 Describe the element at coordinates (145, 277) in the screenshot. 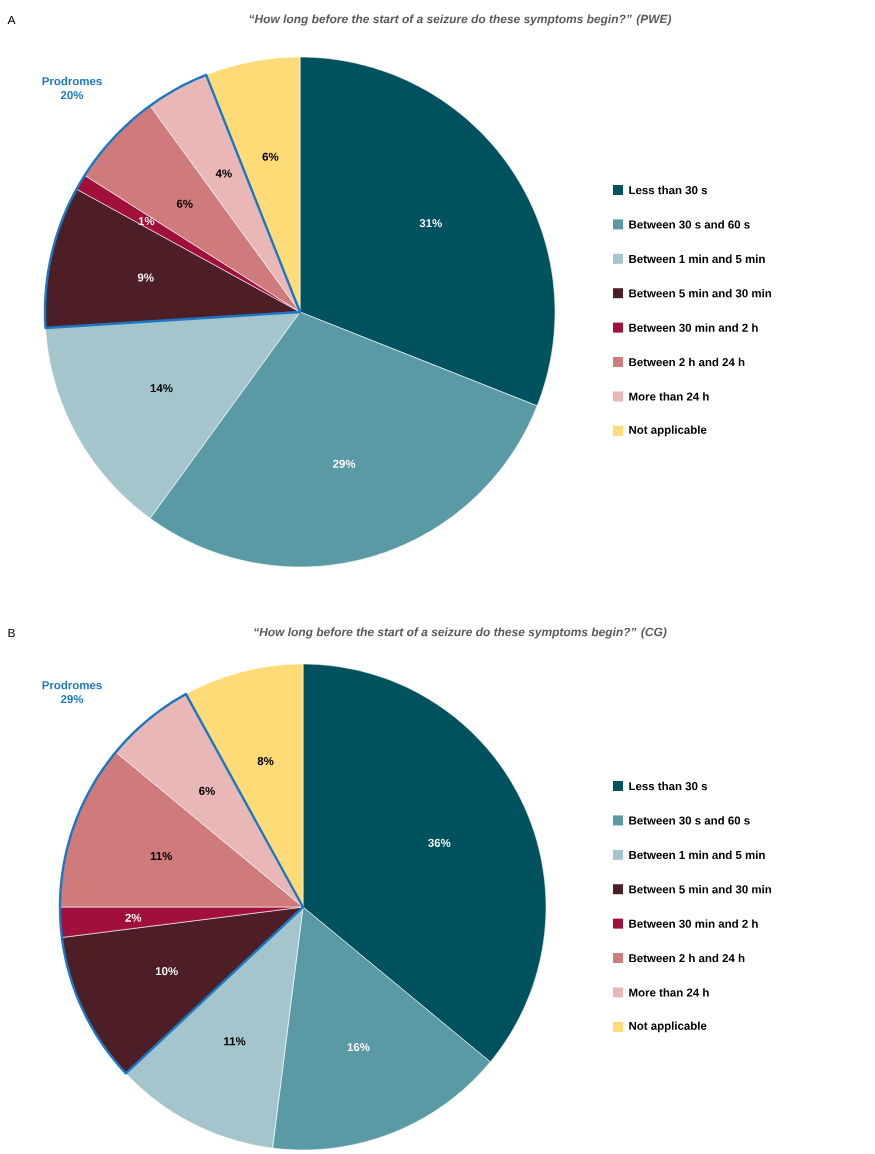

I see `data-label: 9%` at that location.